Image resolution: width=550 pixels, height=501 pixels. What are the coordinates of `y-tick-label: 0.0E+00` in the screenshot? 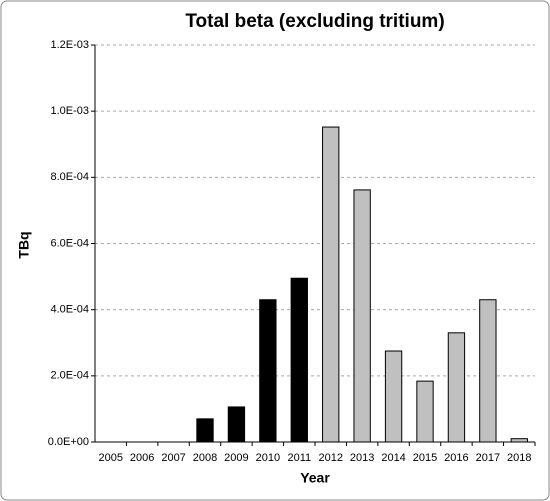 It's located at (68, 442).